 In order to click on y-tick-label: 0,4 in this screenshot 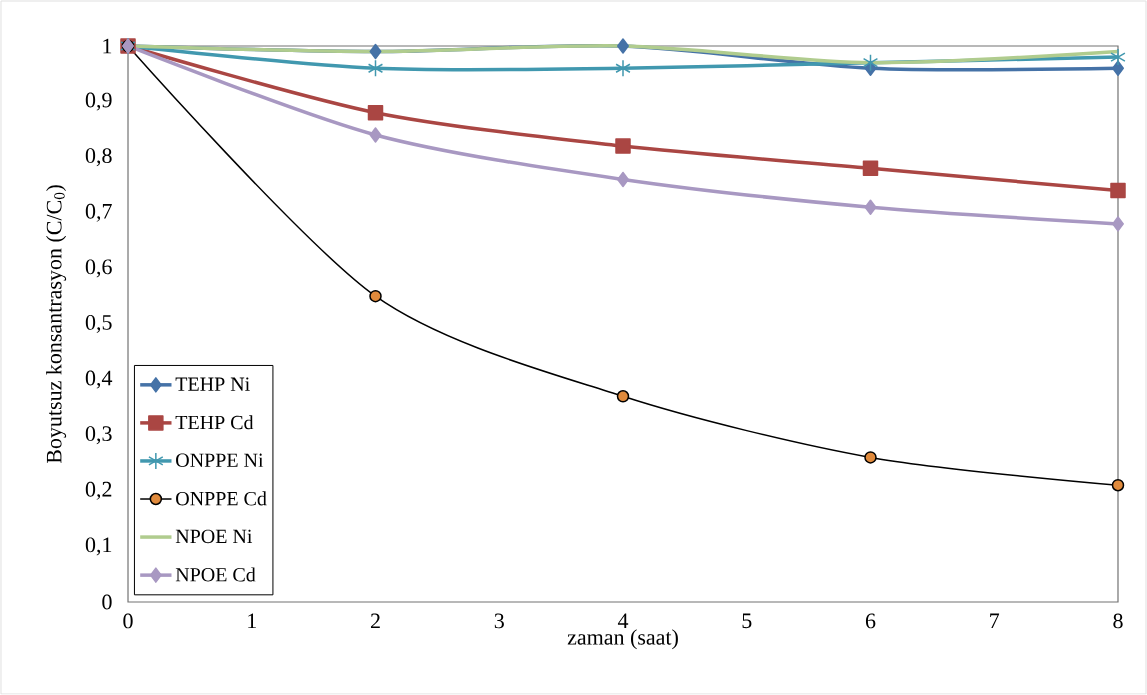, I will do `click(99, 379)`.